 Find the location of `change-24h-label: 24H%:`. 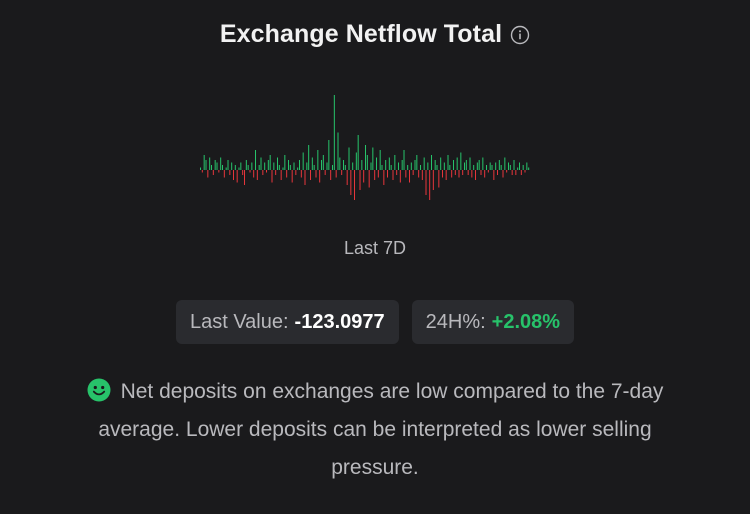

change-24h-label: 24H%: is located at coordinates (455, 321).